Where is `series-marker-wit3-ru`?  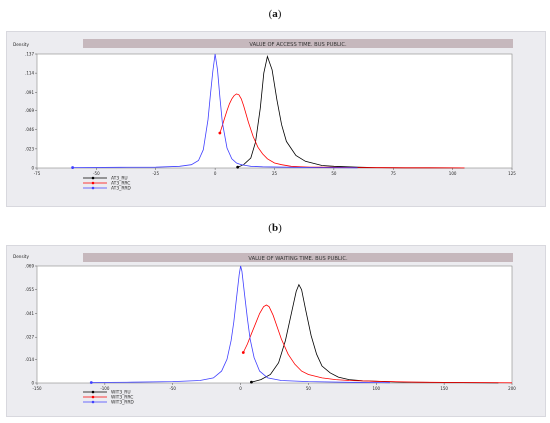
series-marker-wit3-ru is located at coordinates (251, 382).